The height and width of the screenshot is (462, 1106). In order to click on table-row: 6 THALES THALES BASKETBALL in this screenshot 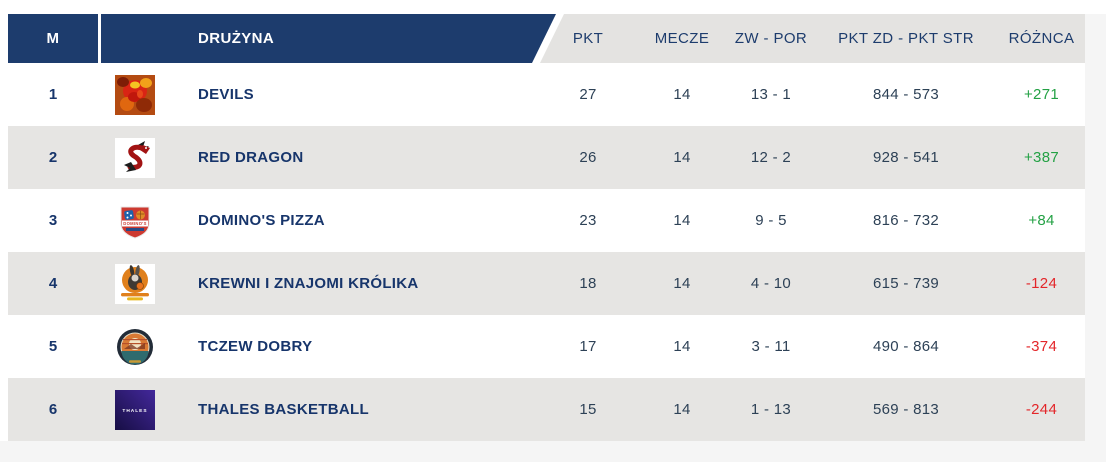, I will do `click(546, 409)`.